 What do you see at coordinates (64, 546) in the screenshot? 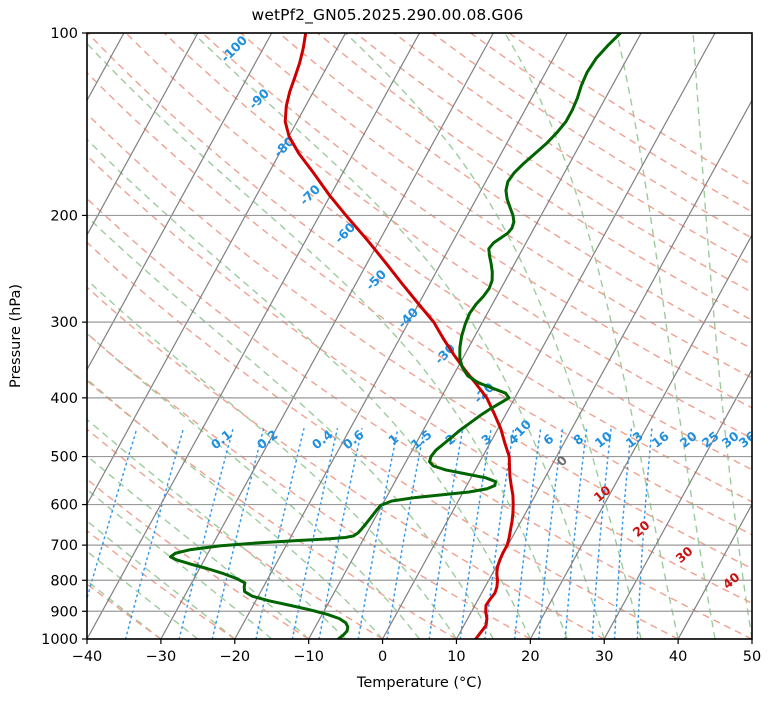
I see `y-tick-label: 700` at bounding box center [64, 546].